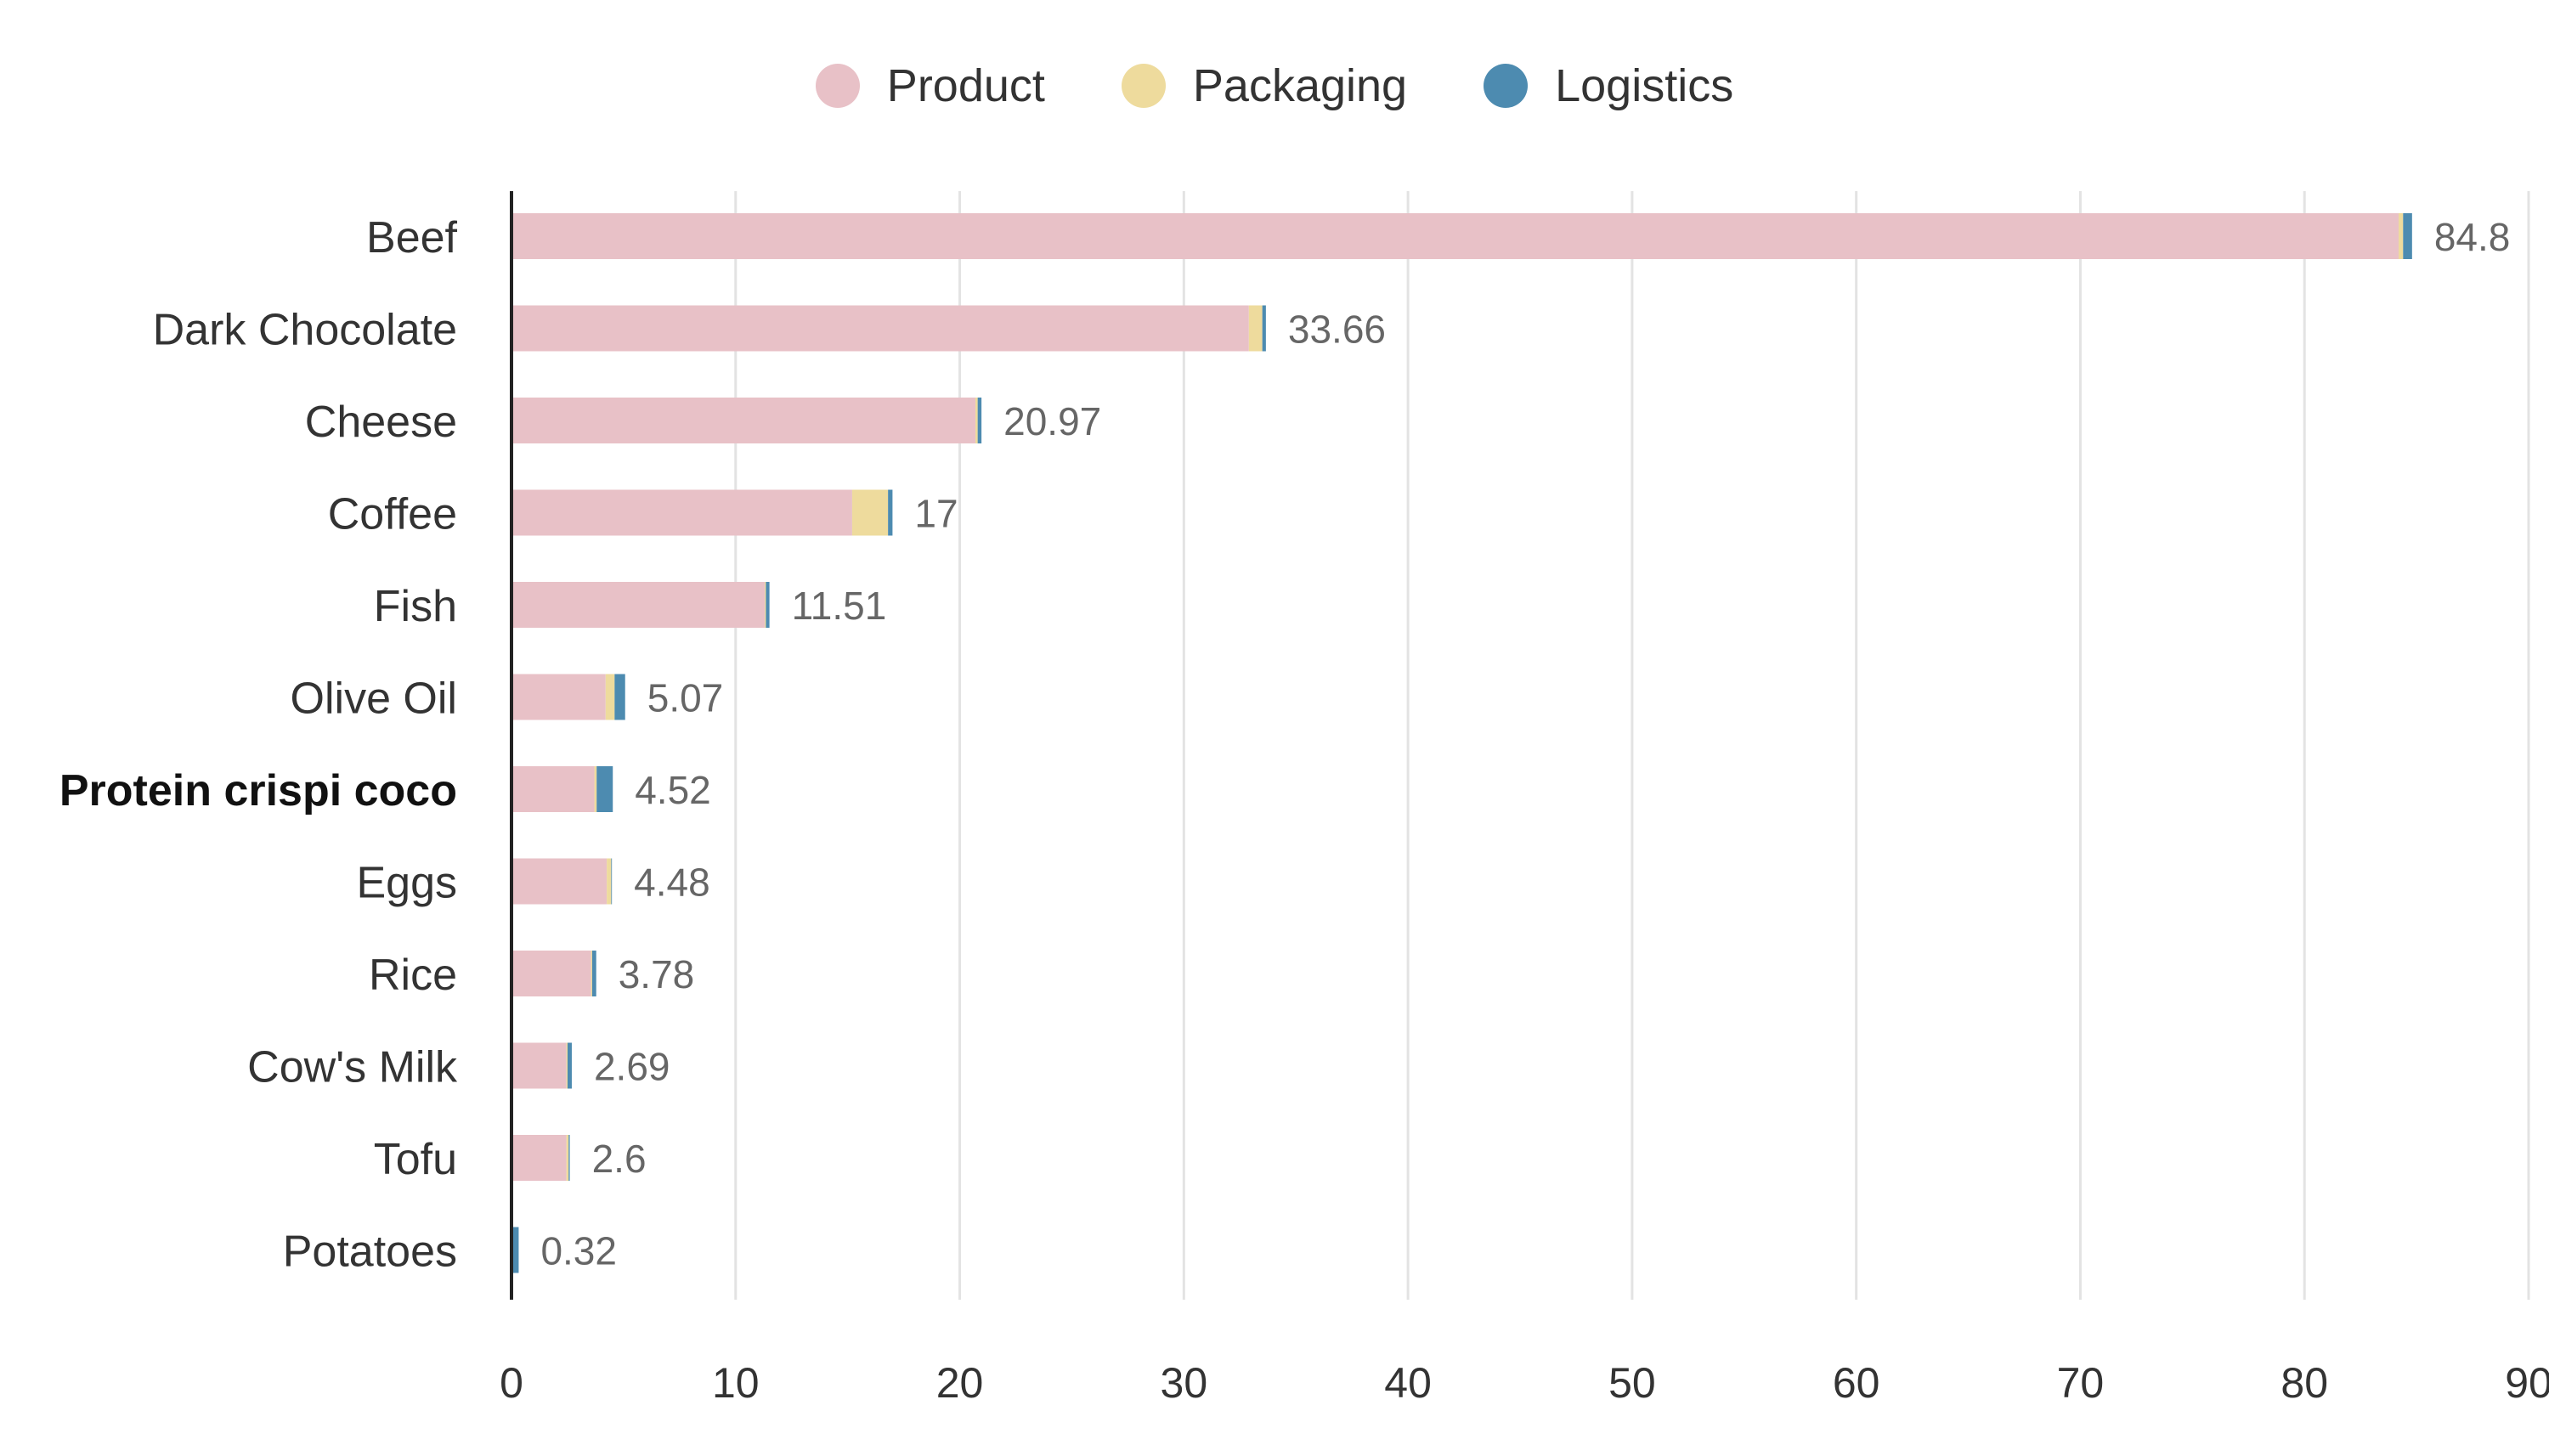 Image resolution: width=2549 pixels, height=1456 pixels. I want to click on bar-cheese-product, so click(743, 420).